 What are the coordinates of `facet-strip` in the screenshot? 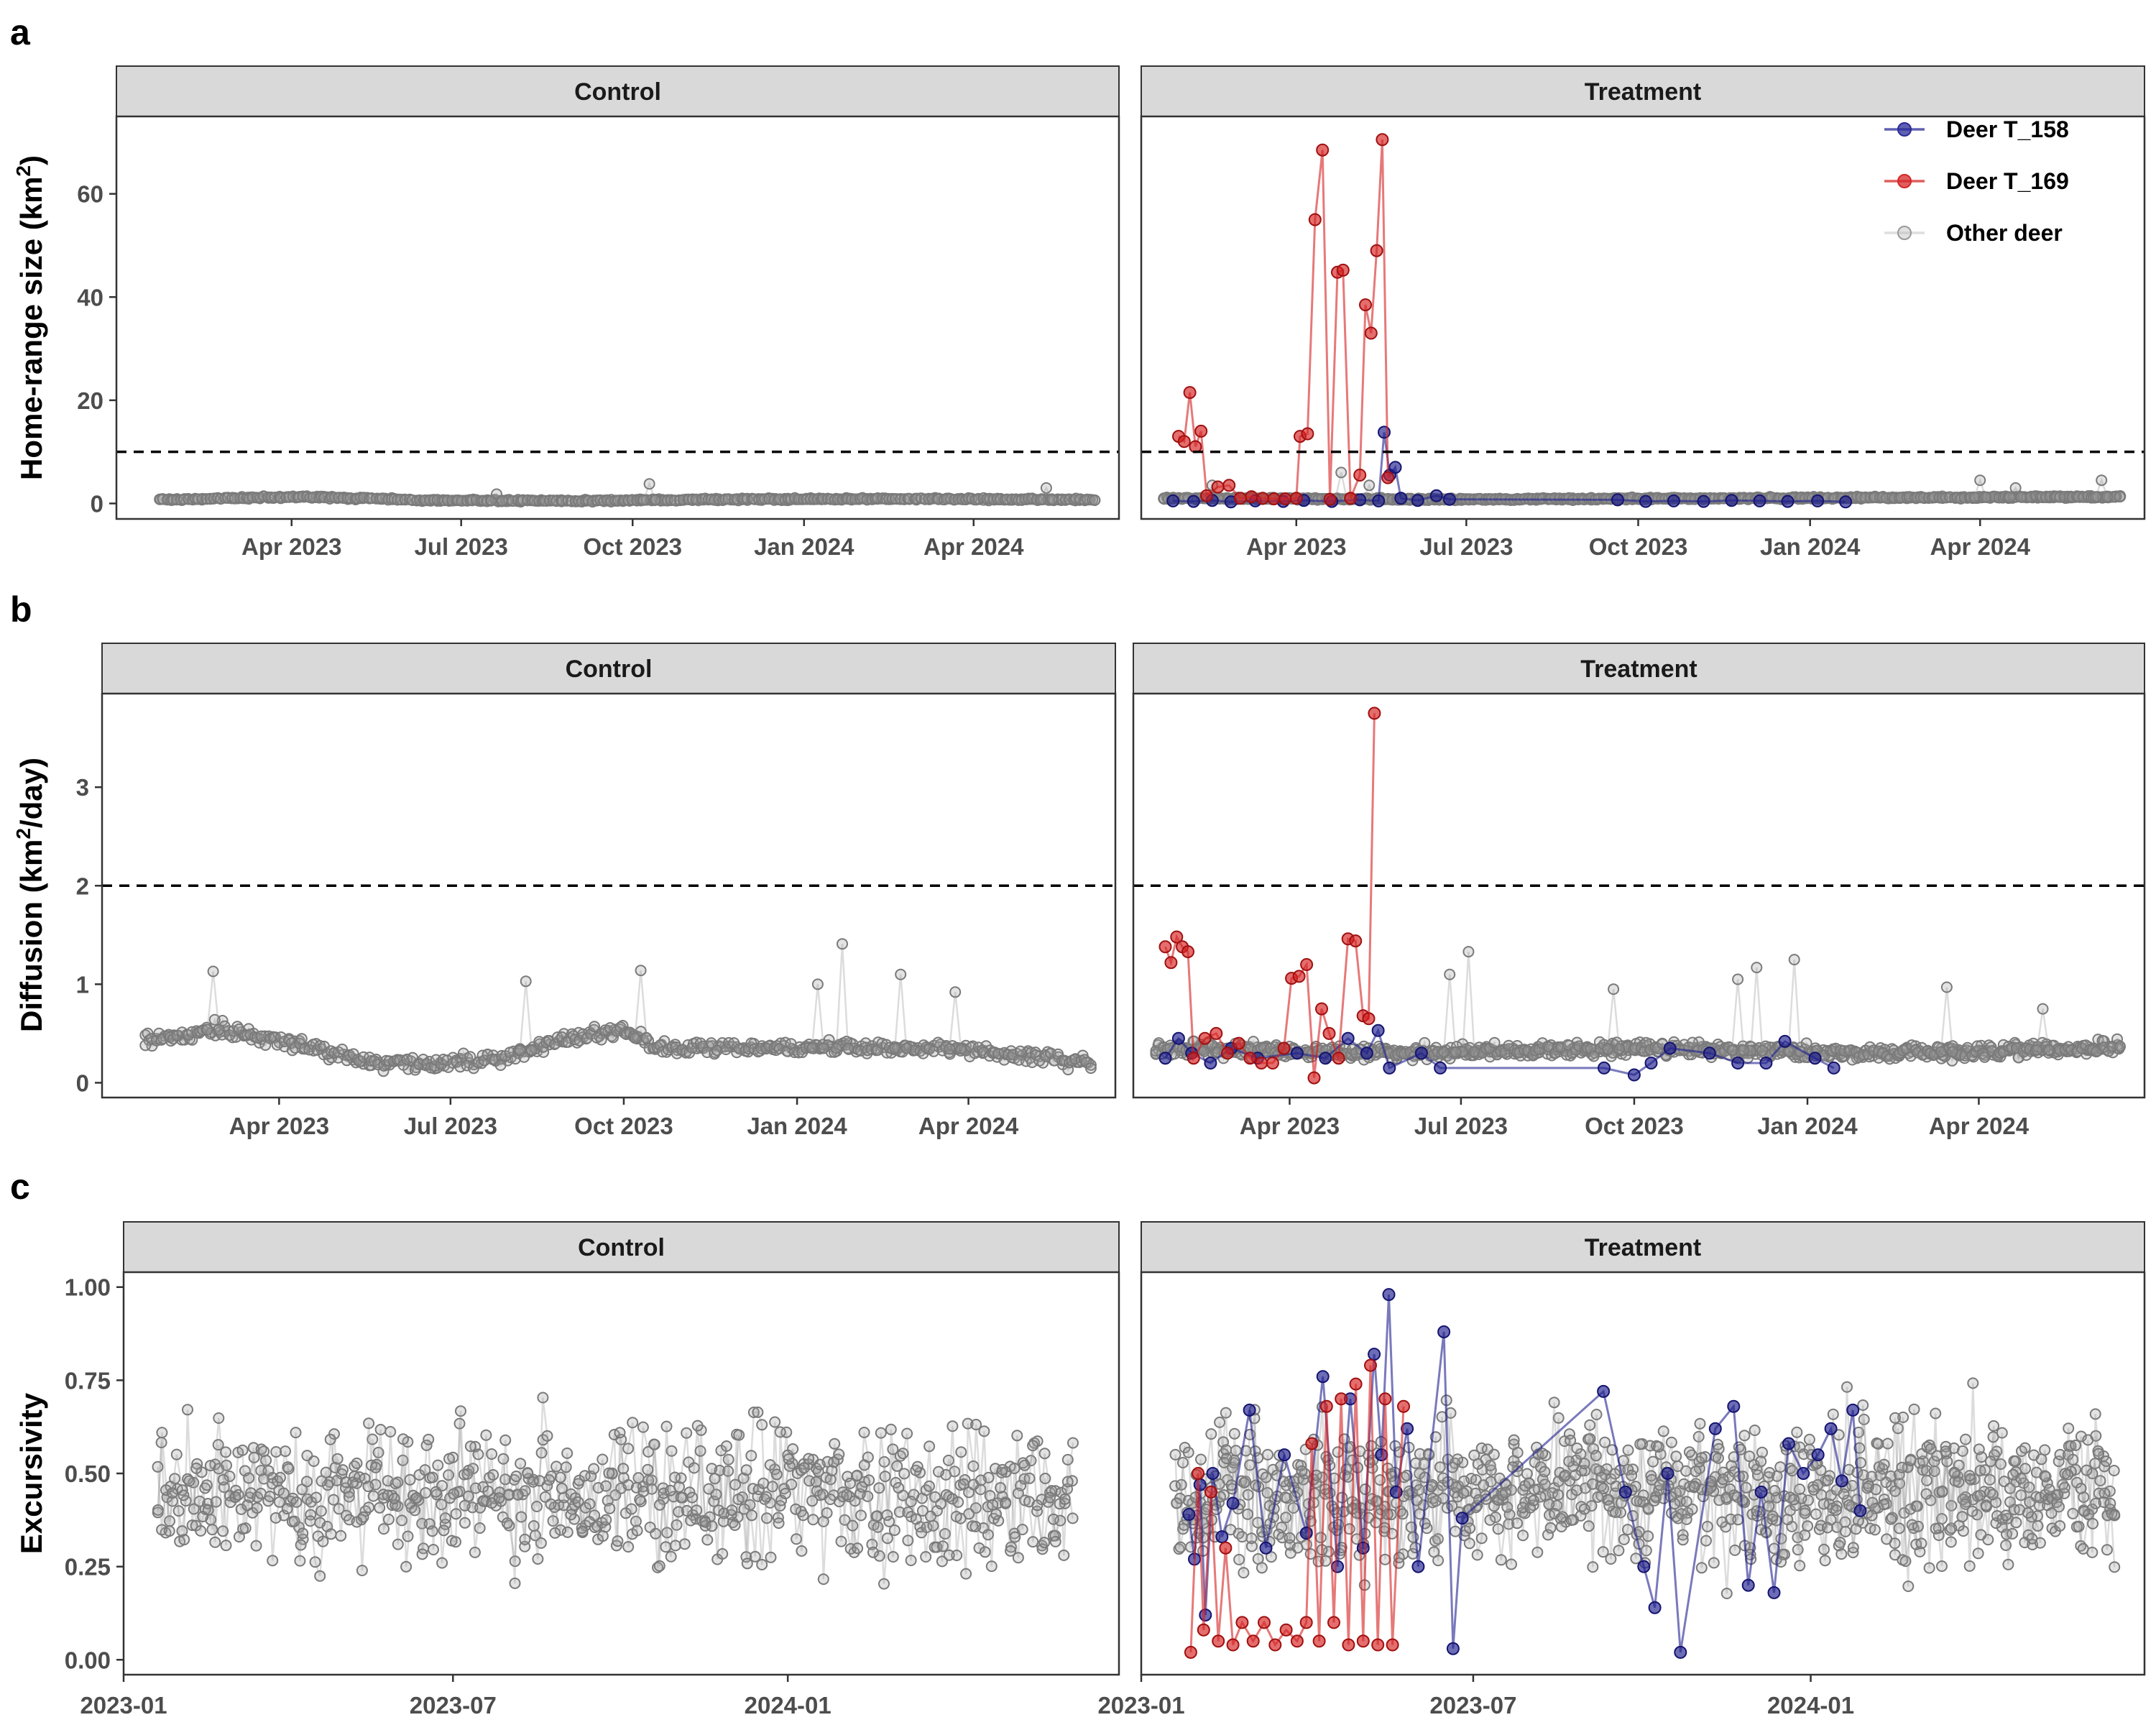 It's located at (618, 91).